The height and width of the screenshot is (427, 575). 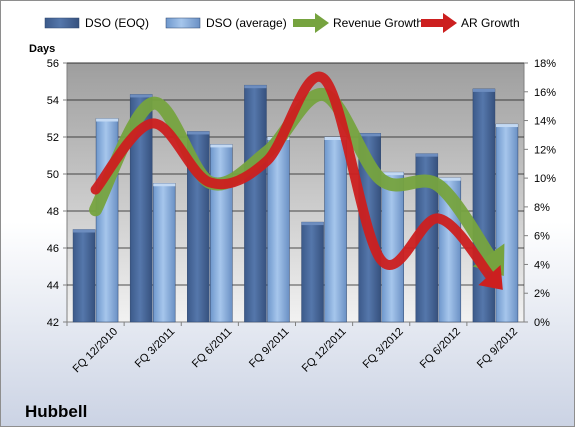 I want to click on right-tick-label: 0%, so click(x=542, y=323).